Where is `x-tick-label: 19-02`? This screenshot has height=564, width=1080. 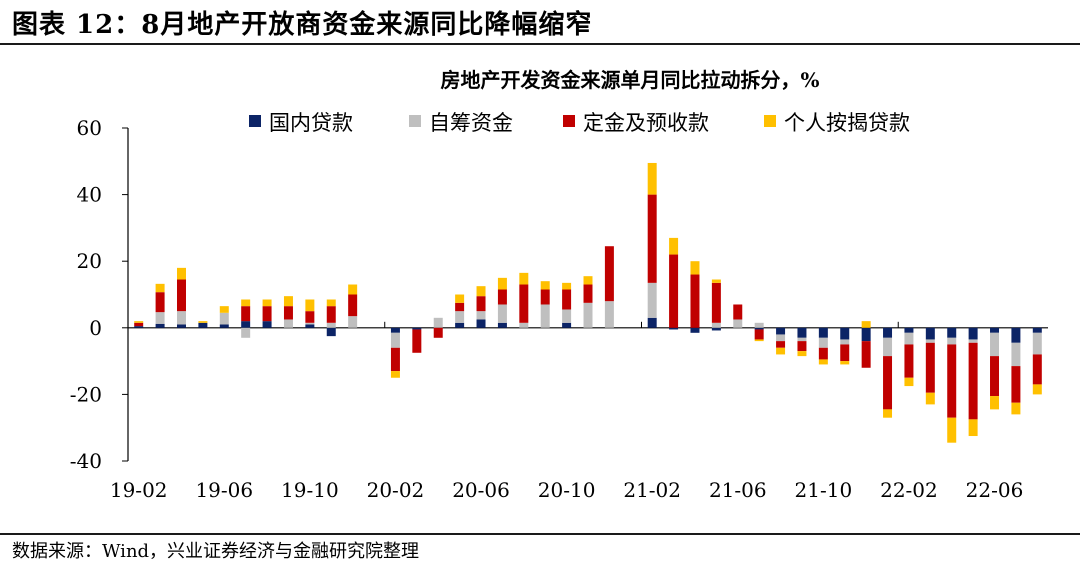 x-tick-label: 19-02 is located at coordinates (139, 490).